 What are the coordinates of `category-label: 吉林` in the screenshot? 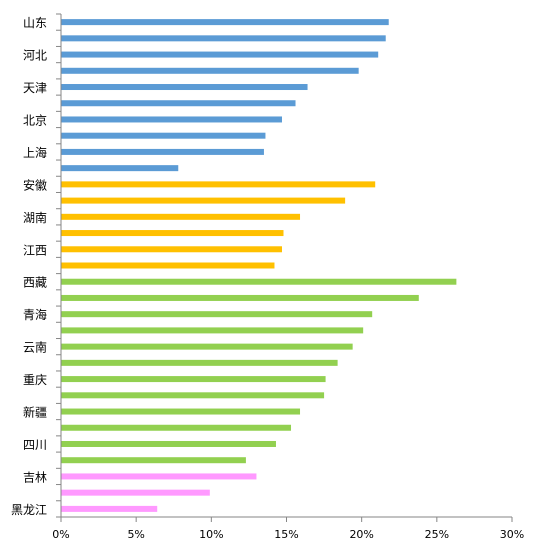 It's located at (35, 477).